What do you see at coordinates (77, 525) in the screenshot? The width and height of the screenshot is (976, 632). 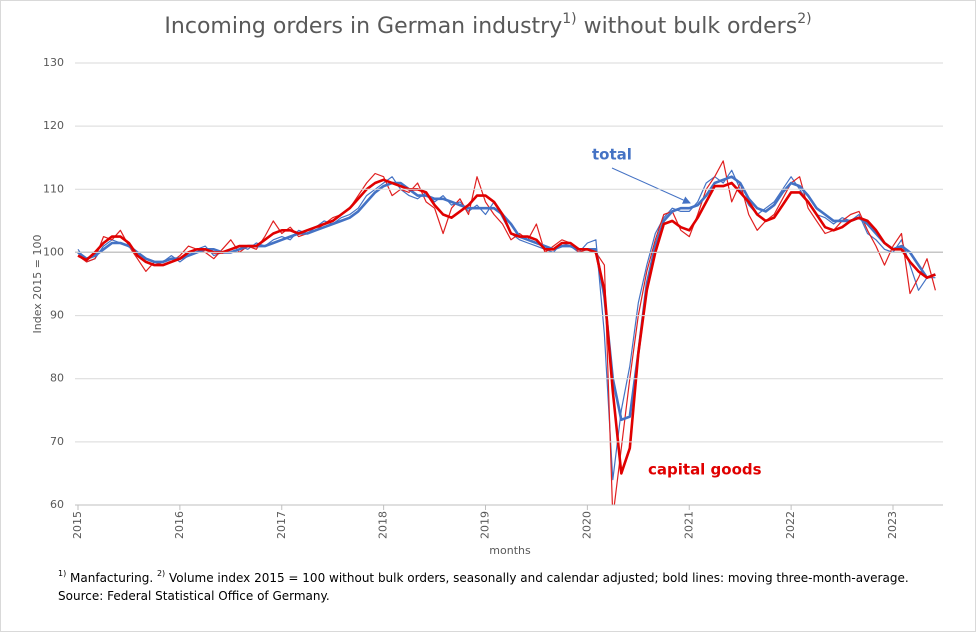 I see `x-tick-label: 2015` at bounding box center [77, 525].